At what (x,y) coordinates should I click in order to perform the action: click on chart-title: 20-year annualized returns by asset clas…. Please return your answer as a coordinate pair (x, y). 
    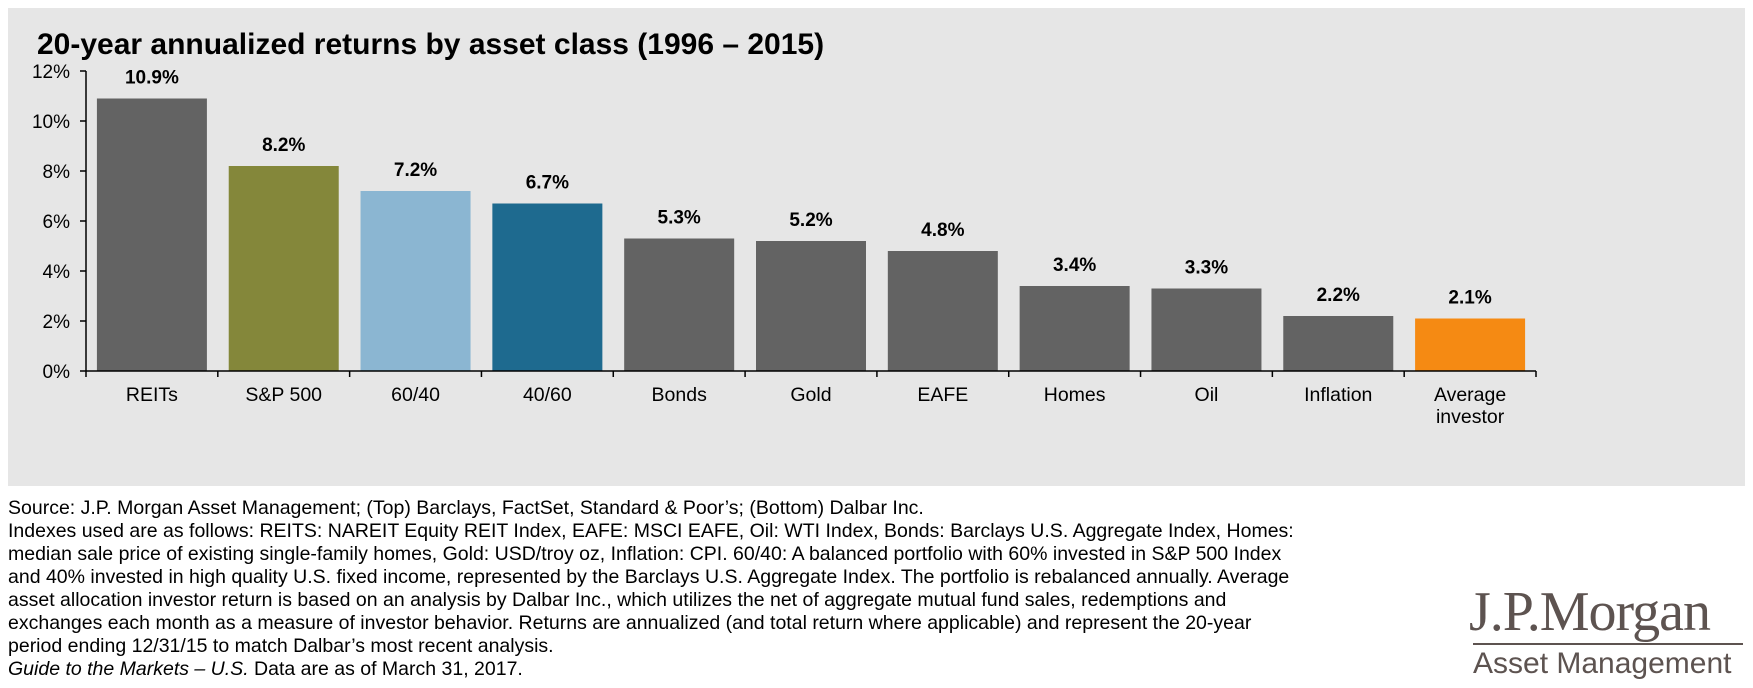
    Looking at the image, I should click on (431, 44).